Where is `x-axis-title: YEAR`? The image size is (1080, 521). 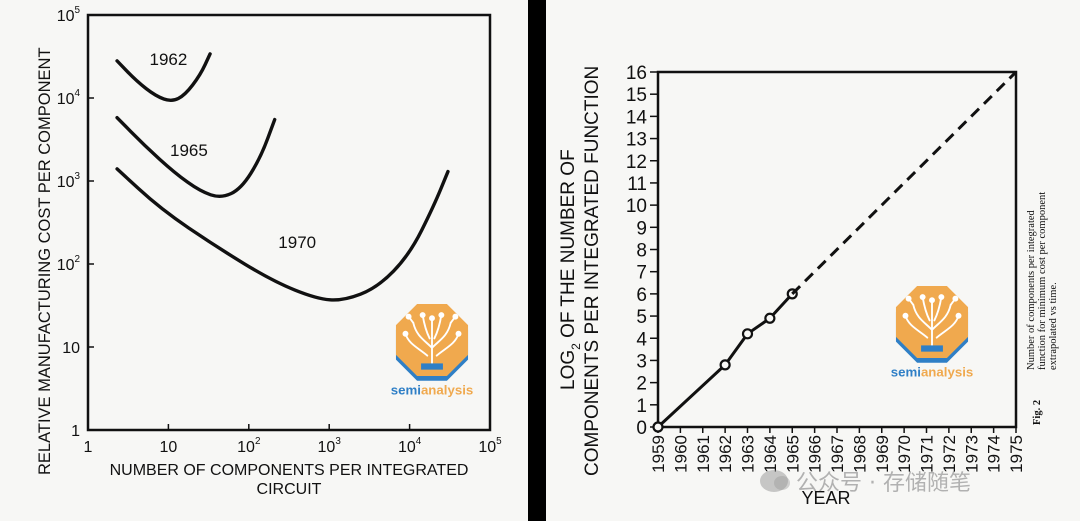 x-axis-title: YEAR is located at coordinates (825, 498).